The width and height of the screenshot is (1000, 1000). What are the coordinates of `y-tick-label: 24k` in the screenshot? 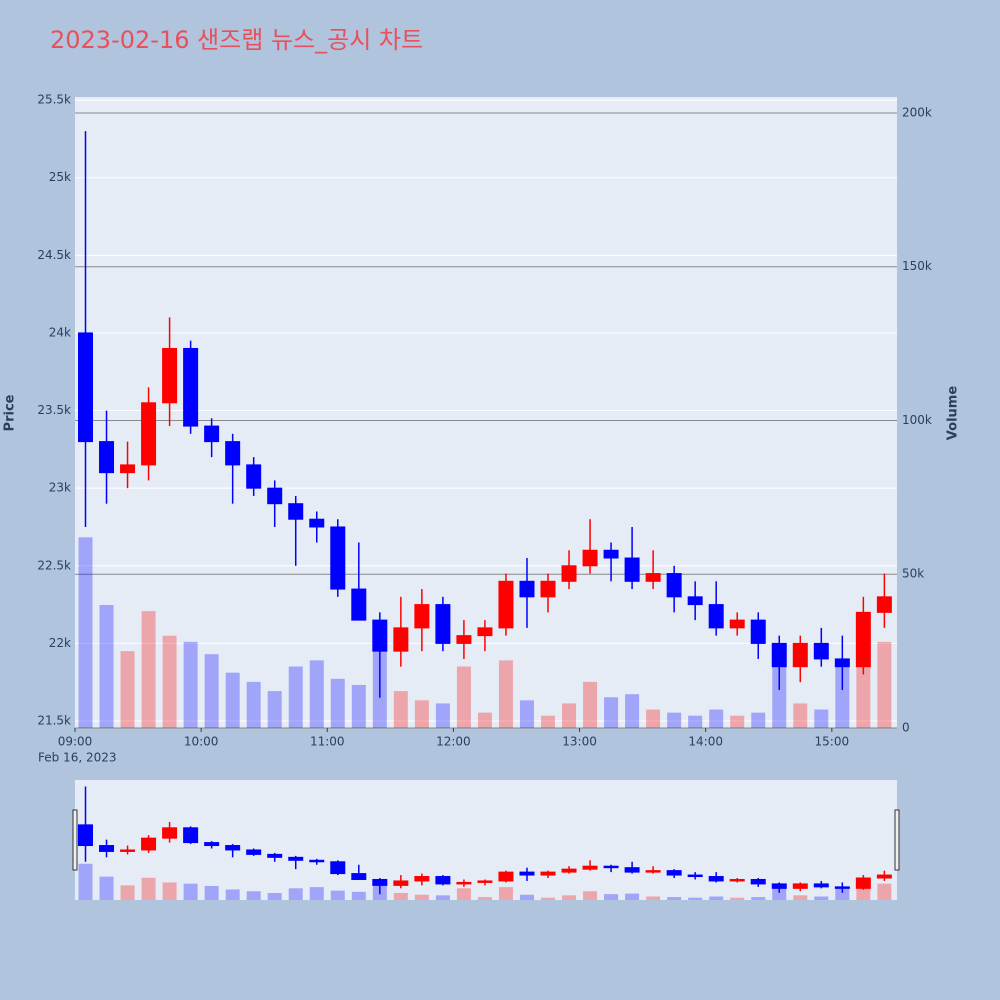 It's located at (60, 332).